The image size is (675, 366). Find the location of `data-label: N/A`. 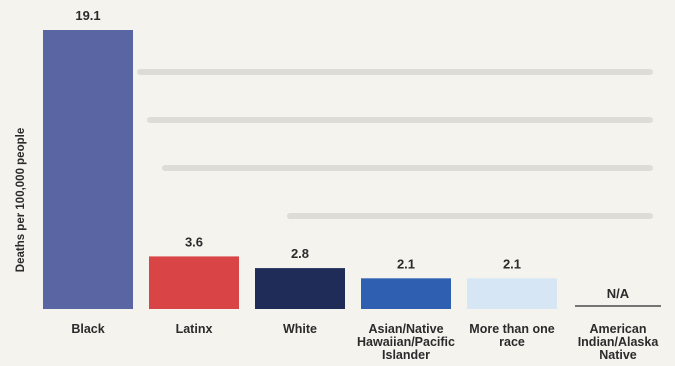

data-label: N/A is located at coordinates (618, 293).